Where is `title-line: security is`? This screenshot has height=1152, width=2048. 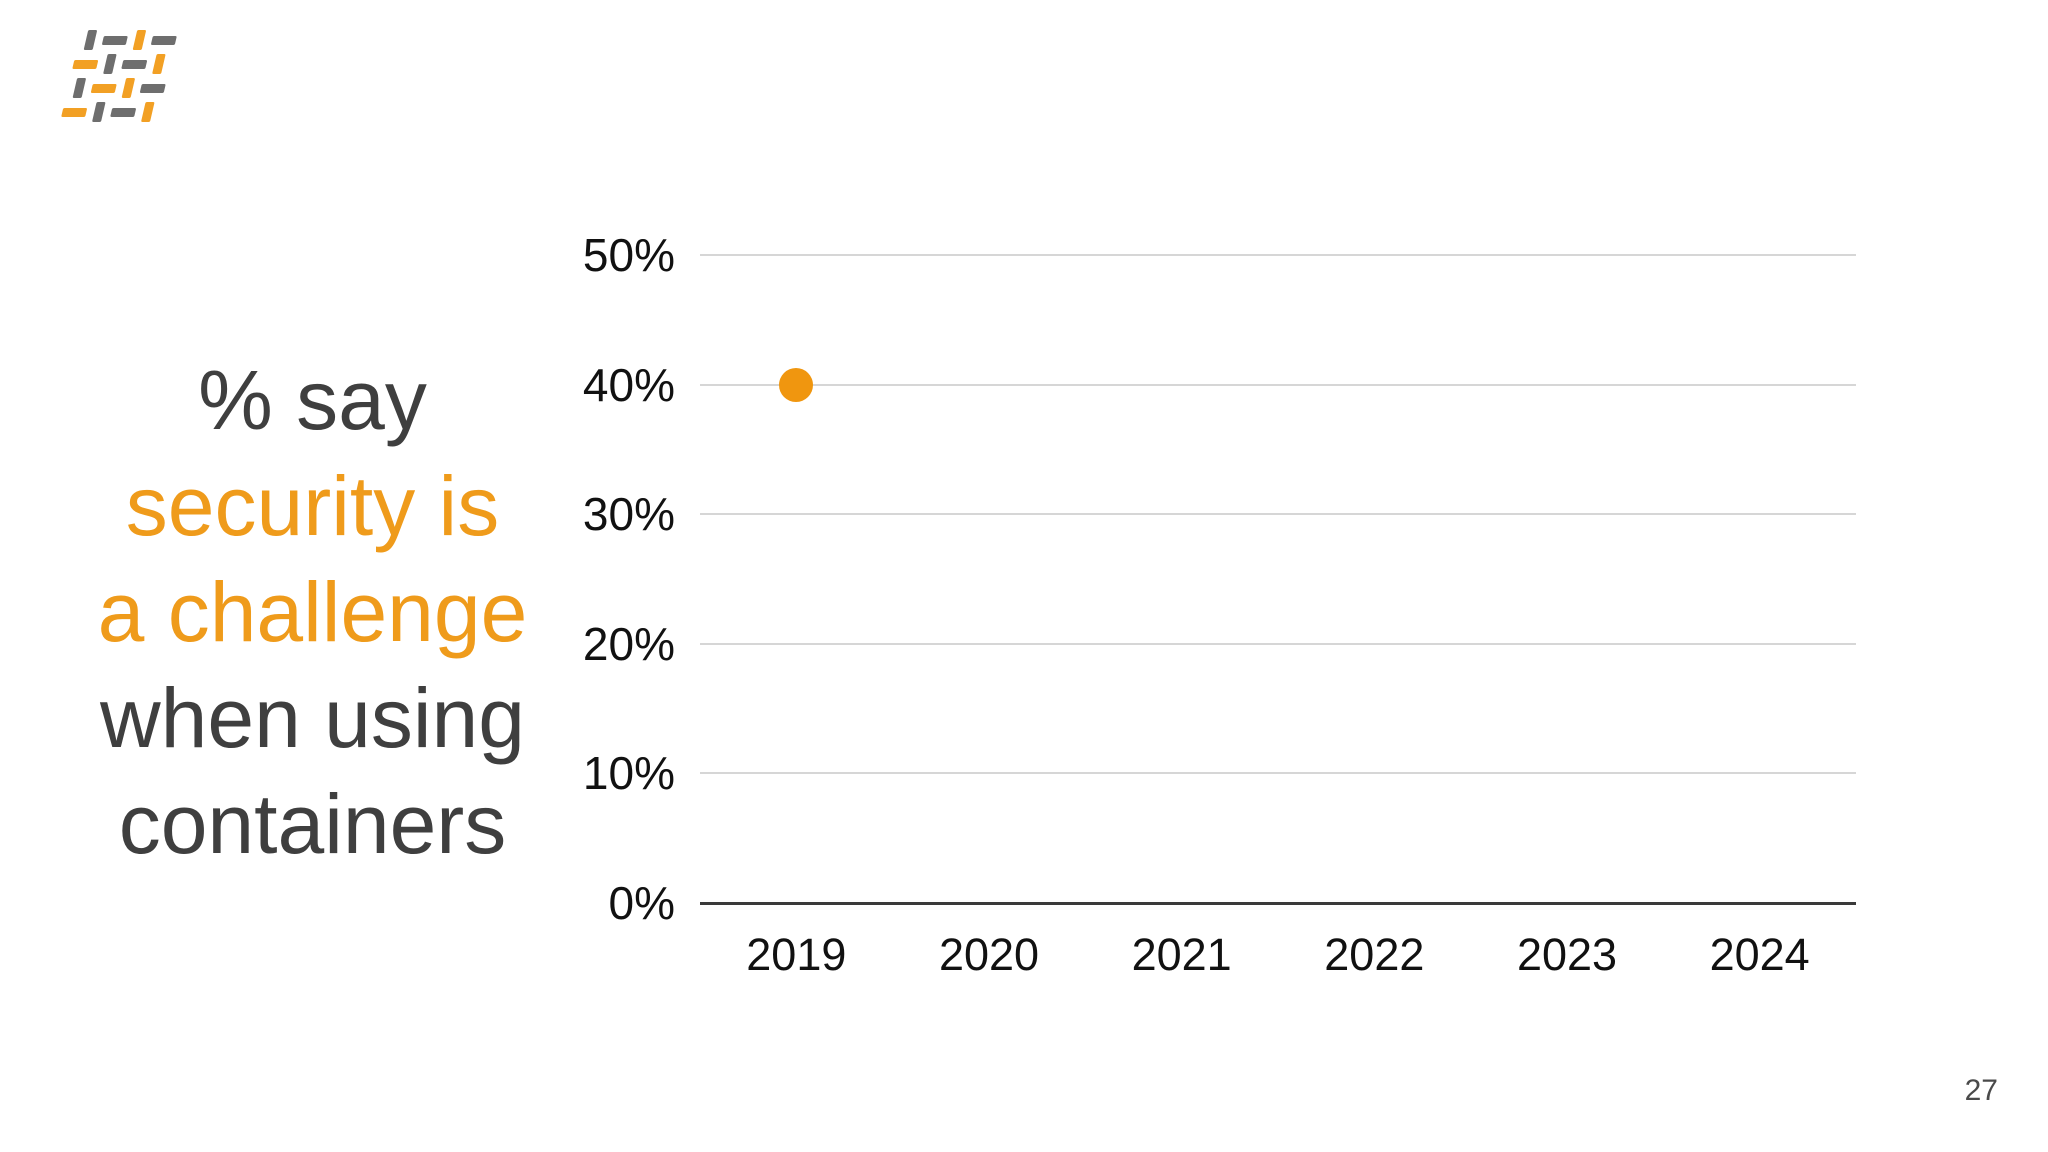
title-line: security is is located at coordinates (312, 506).